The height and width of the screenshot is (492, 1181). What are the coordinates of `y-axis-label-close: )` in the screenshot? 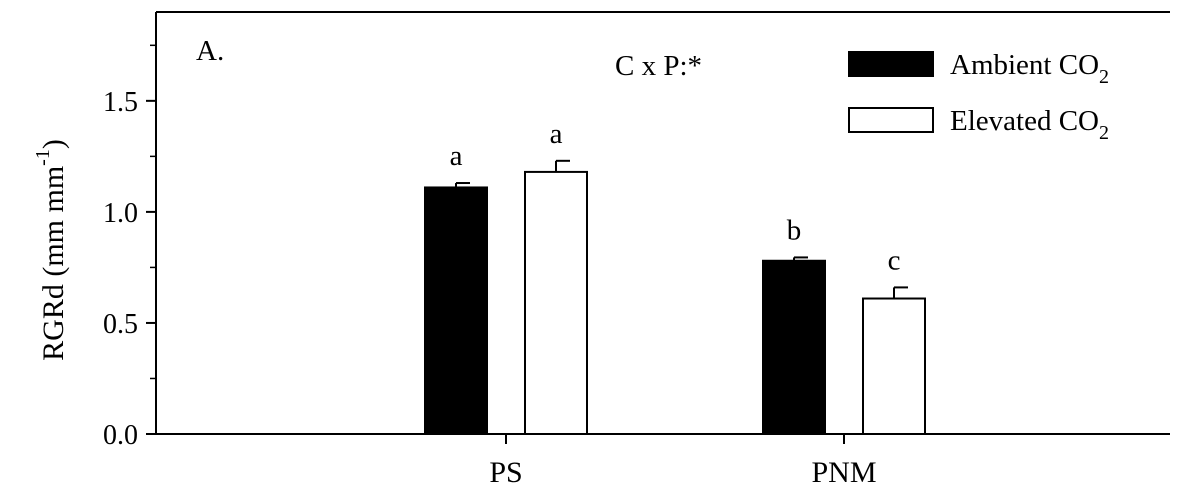 It's located at (53, 144).